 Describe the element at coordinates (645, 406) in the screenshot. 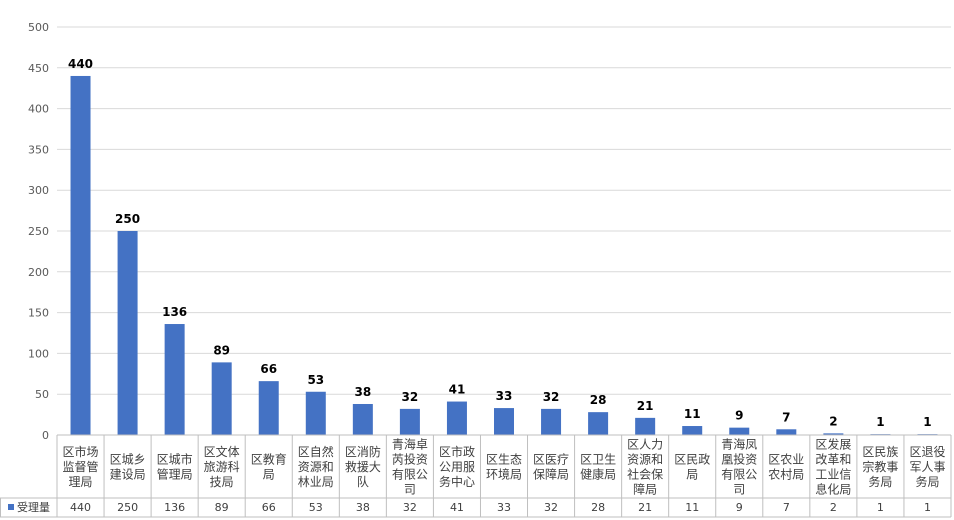

I see `data-label: 21` at that location.